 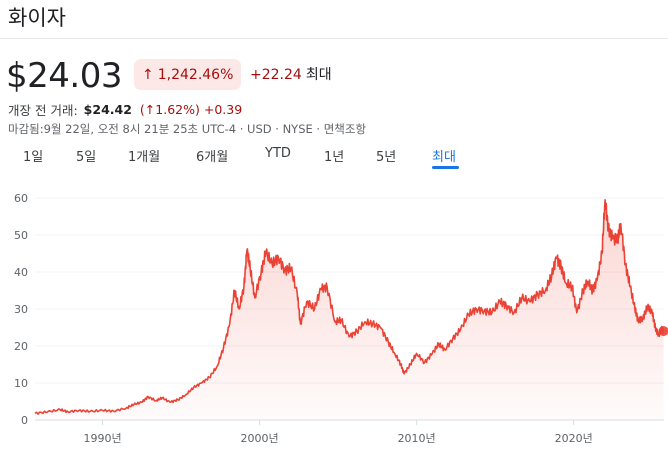 What do you see at coordinates (260, 438) in the screenshot?
I see `x-tick-label: 2000년` at bounding box center [260, 438].